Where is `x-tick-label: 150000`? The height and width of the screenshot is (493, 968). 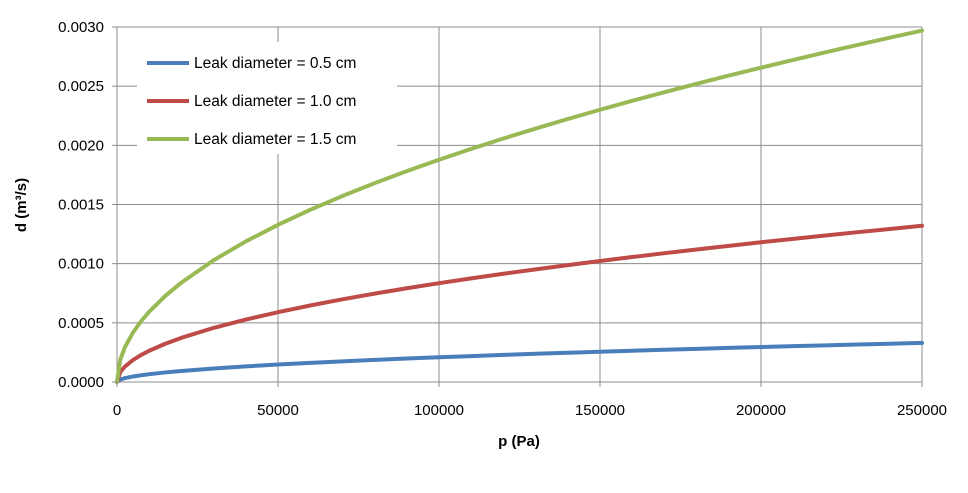 x-tick-label: 150000 is located at coordinates (600, 410).